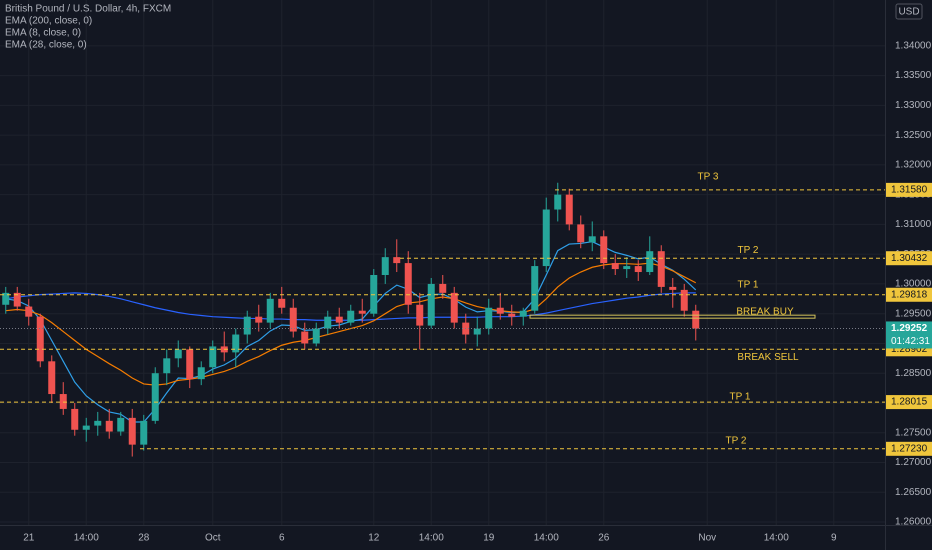 The image size is (932, 550). What do you see at coordinates (913, 432) in the screenshot?
I see `y-tick-label: 1.27500` at bounding box center [913, 432].